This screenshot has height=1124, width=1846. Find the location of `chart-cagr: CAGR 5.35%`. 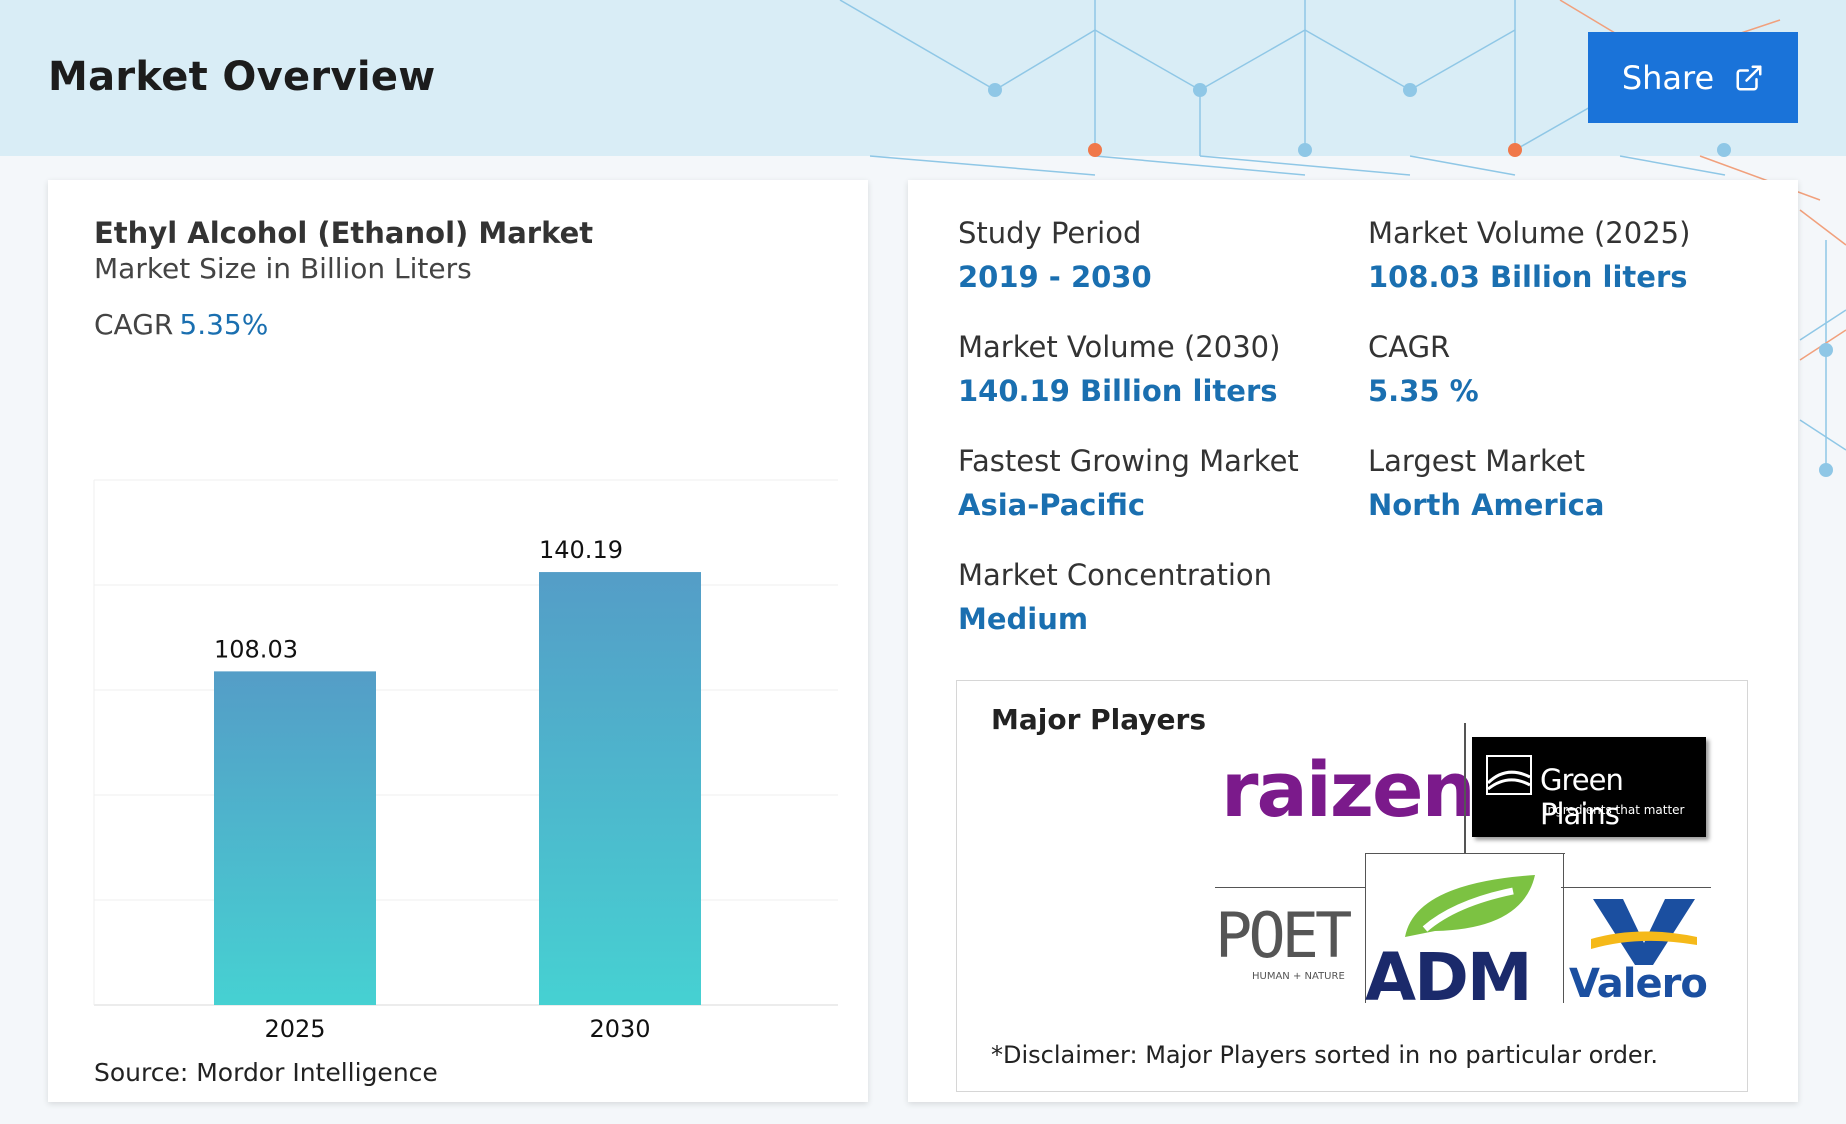

chart-cagr: CAGR 5.35% is located at coordinates (181, 324).